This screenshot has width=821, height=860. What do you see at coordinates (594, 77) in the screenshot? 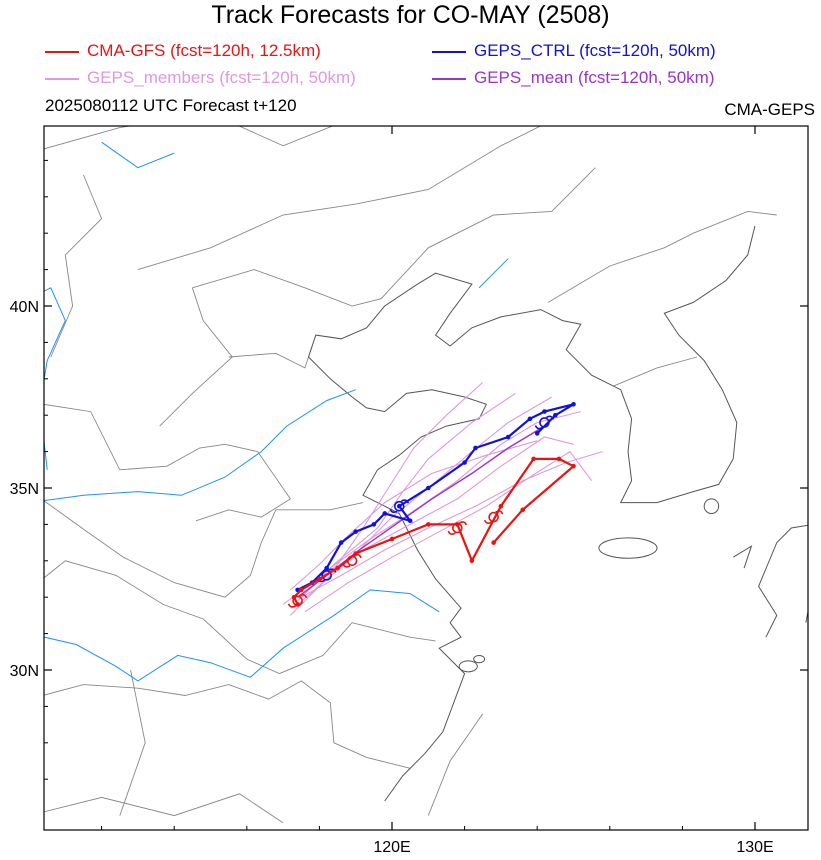
I see `legend-label: GEPS_mean (fcst=120h, 50km)` at bounding box center [594, 77].